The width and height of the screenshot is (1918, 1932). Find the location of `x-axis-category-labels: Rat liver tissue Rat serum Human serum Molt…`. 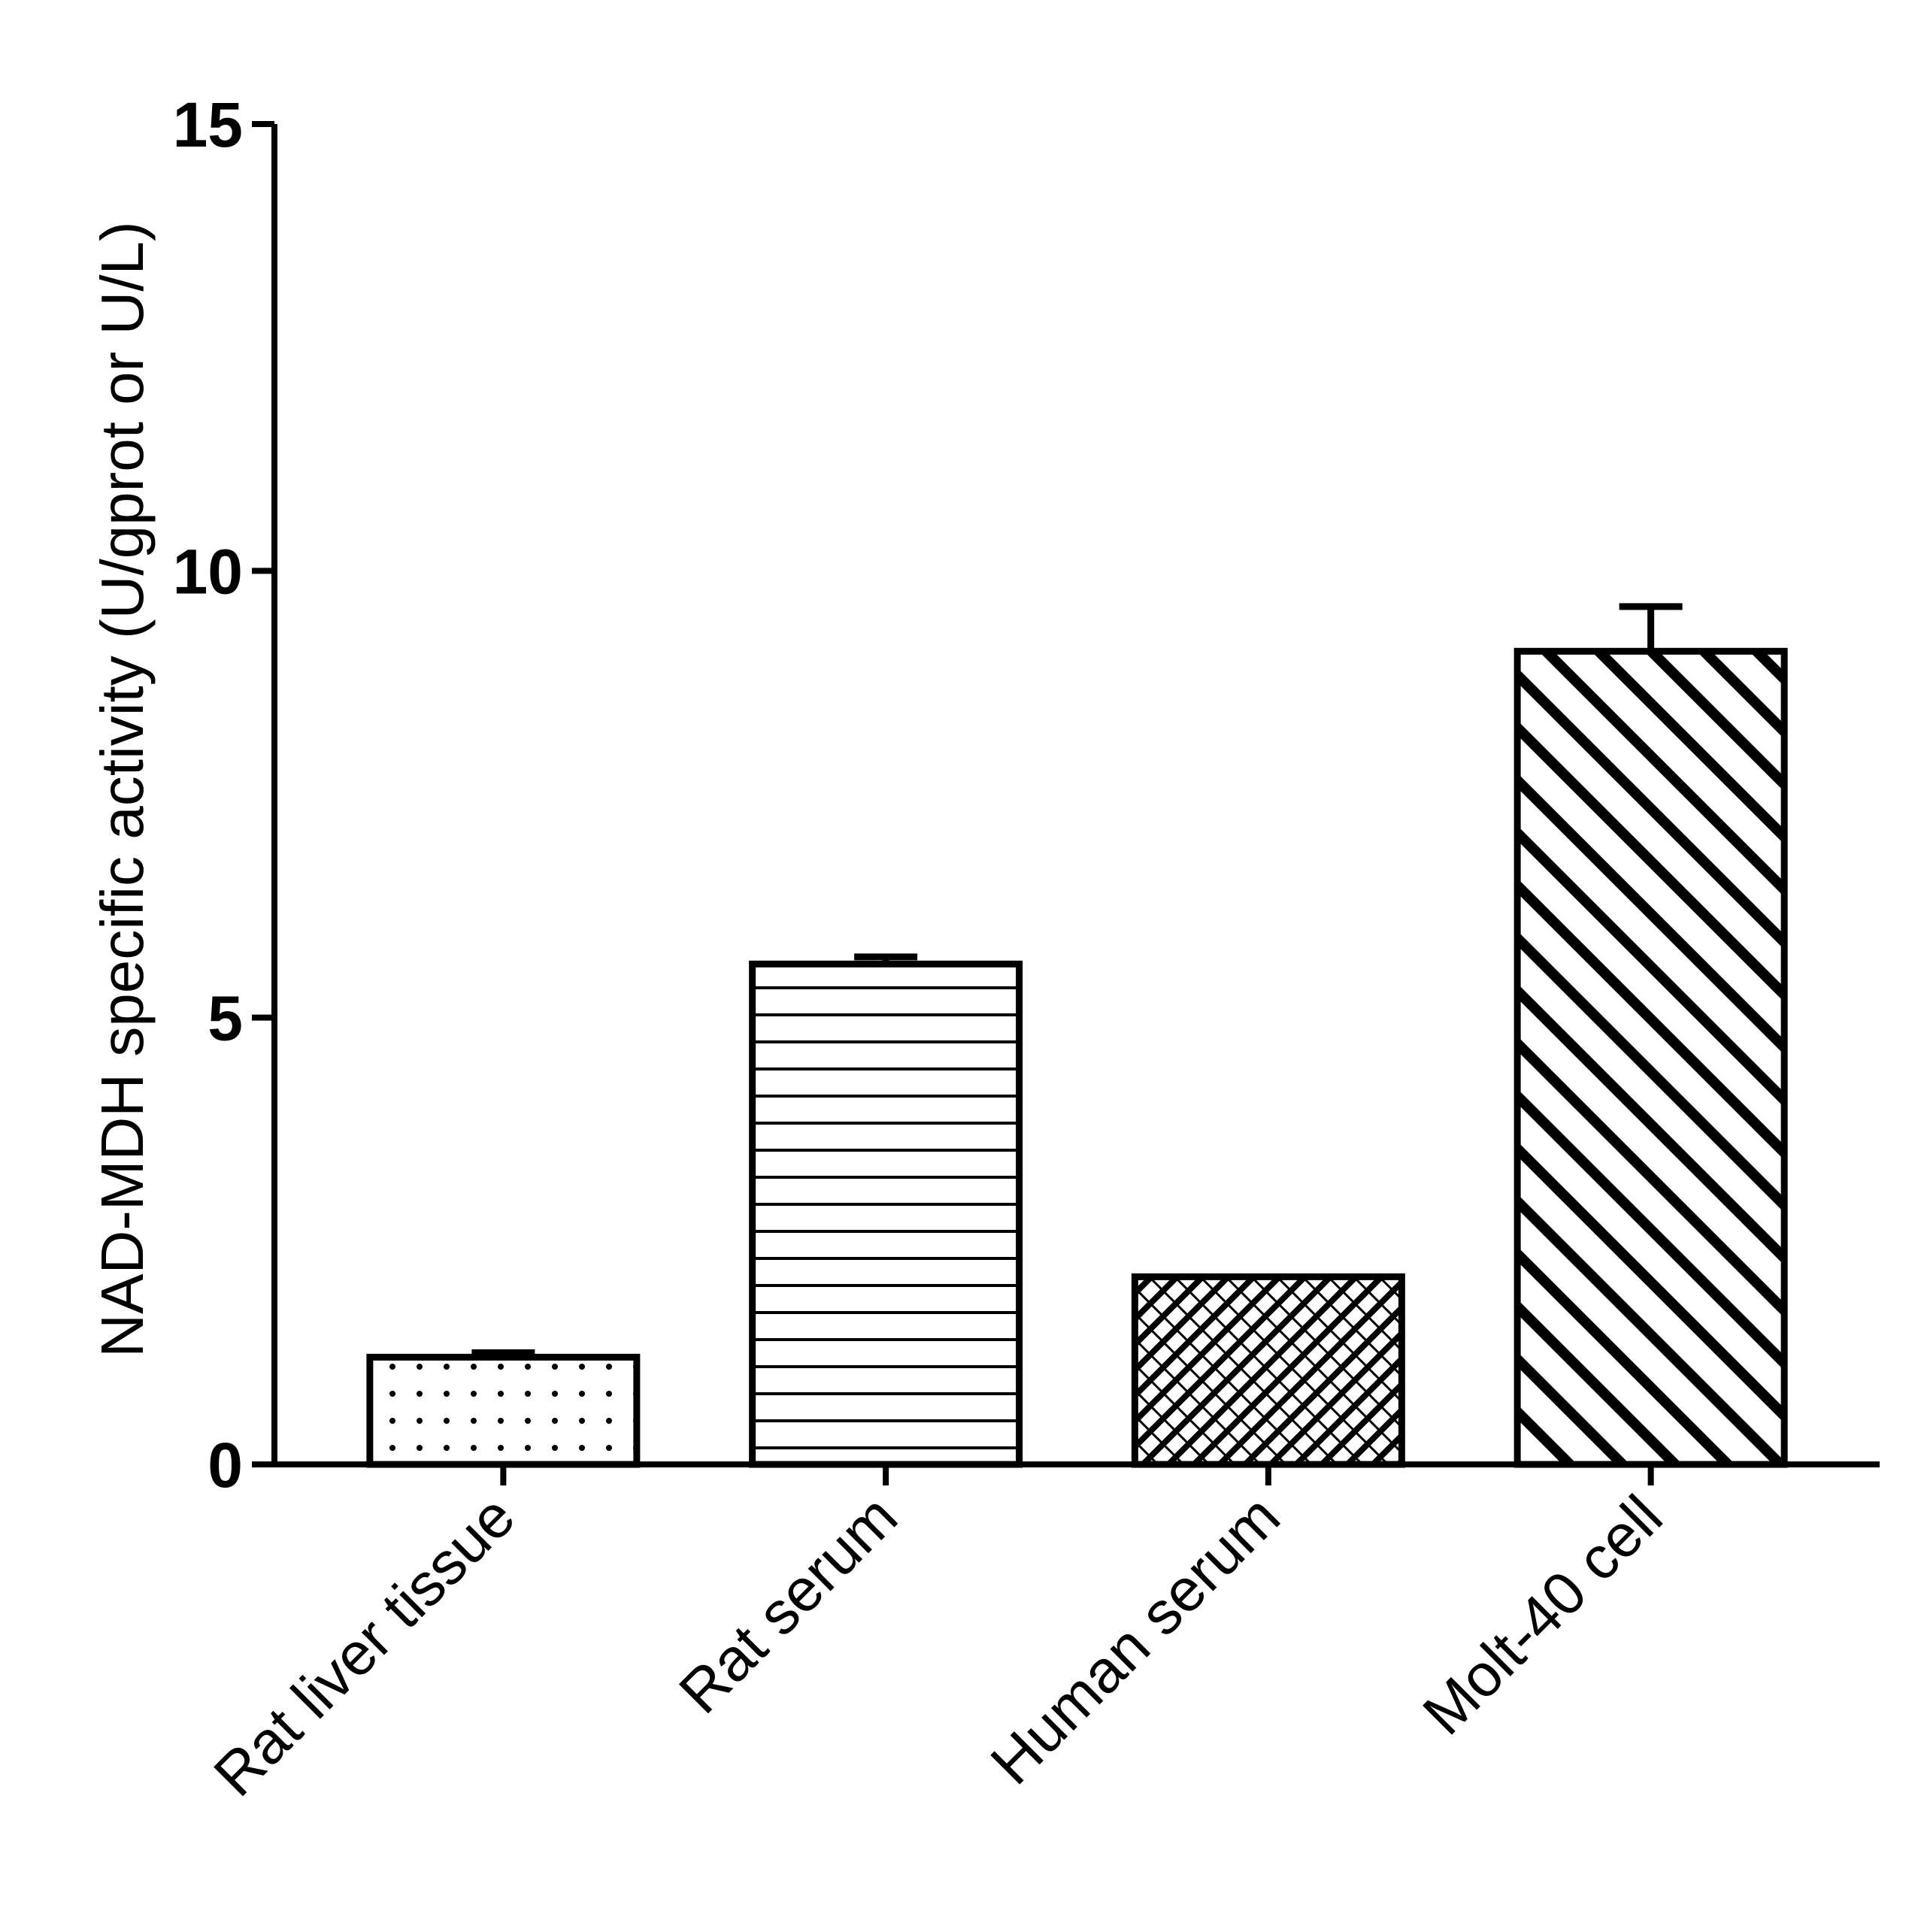

x-axis-category-labels: Rat liver tissue Rat serum Human serum Molt… is located at coordinates (938, 1645).